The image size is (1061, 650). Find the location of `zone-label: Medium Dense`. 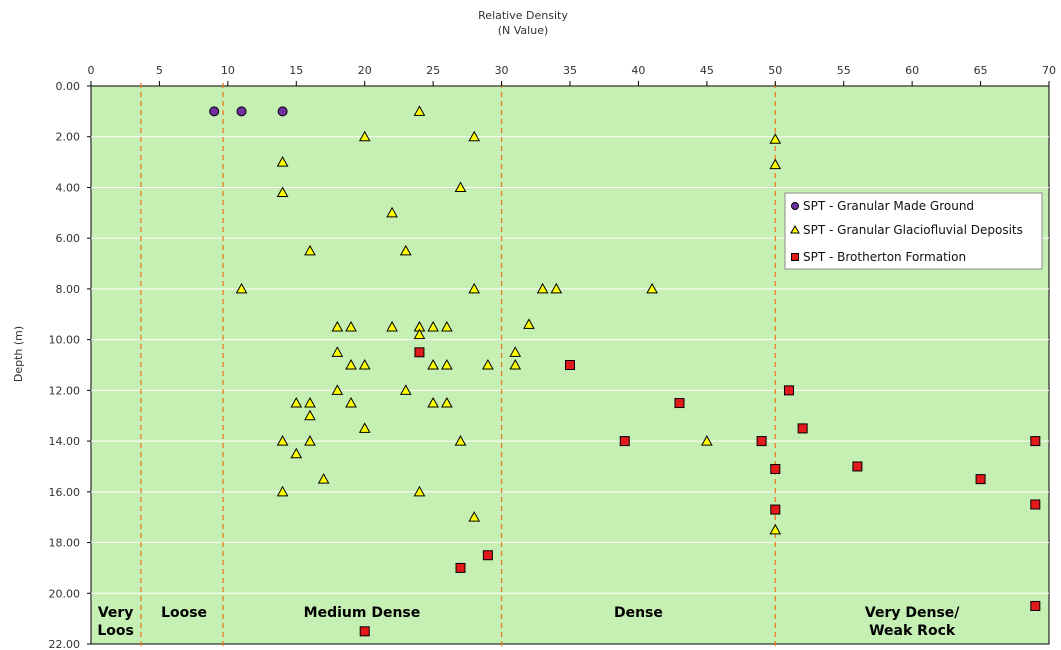

zone-label: Medium Dense is located at coordinates (362, 613).